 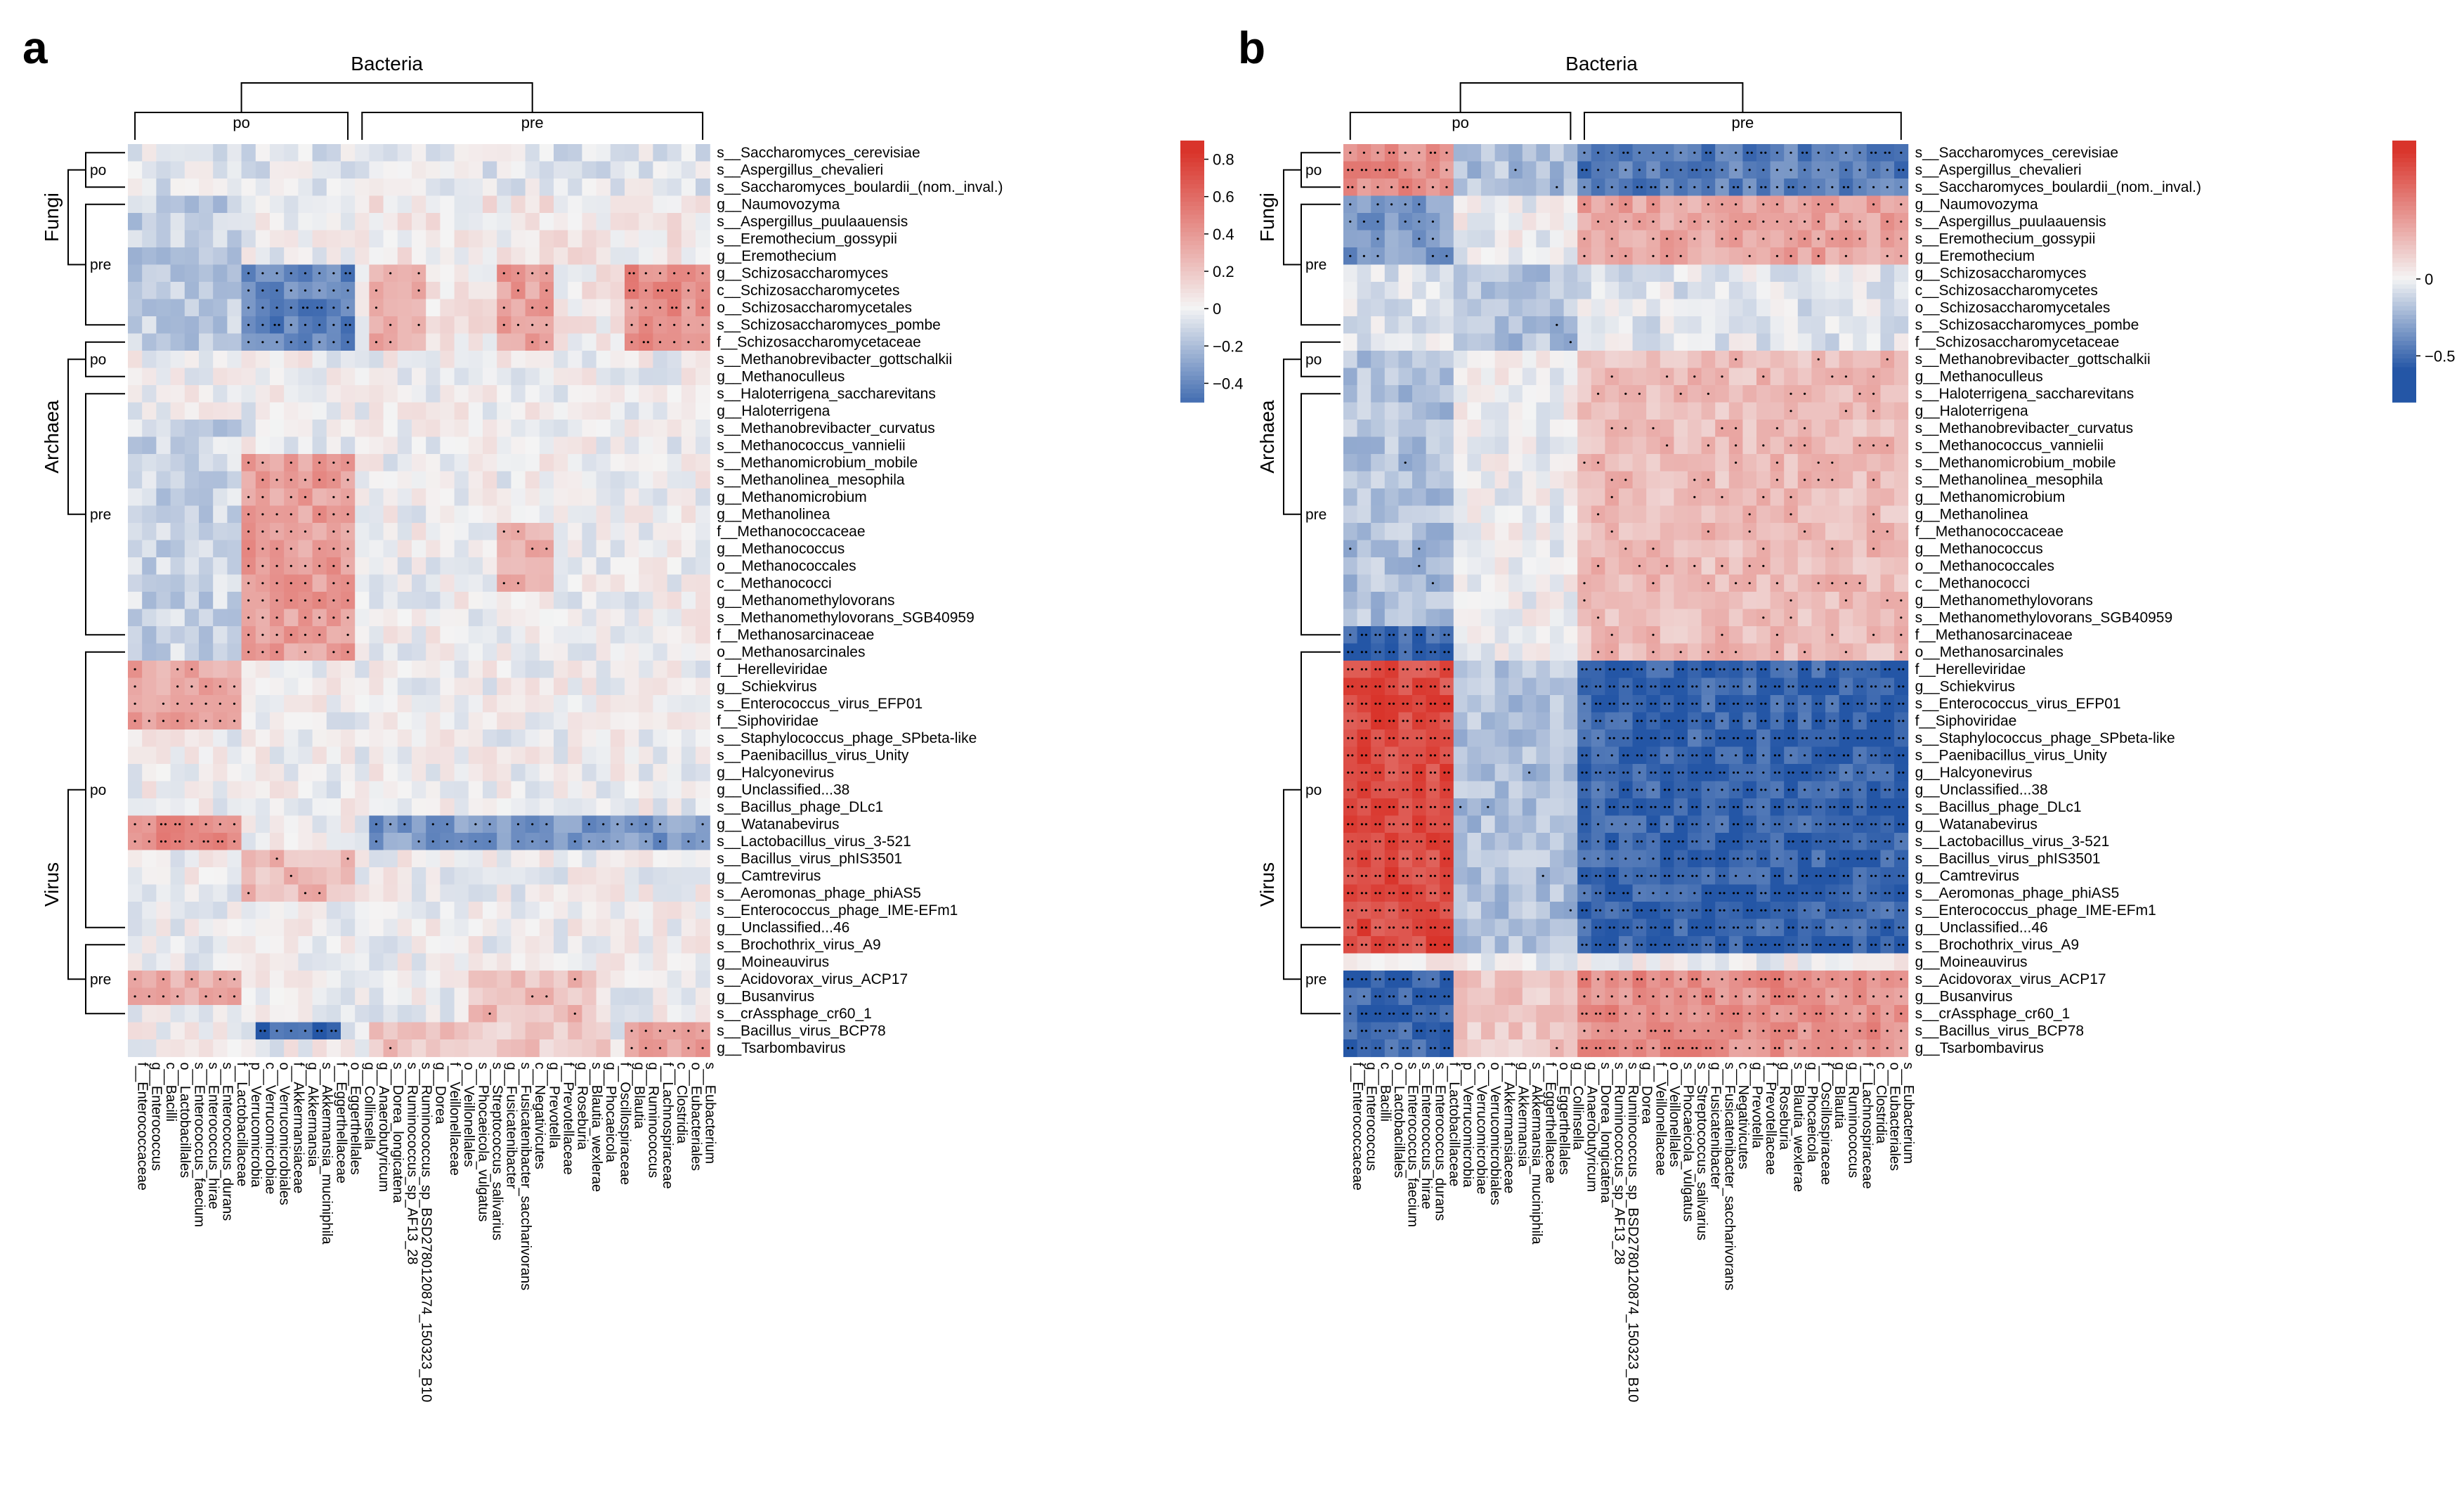 What do you see at coordinates (1217, 309) in the screenshot?
I see `colorbar-tick-label: 0` at bounding box center [1217, 309].